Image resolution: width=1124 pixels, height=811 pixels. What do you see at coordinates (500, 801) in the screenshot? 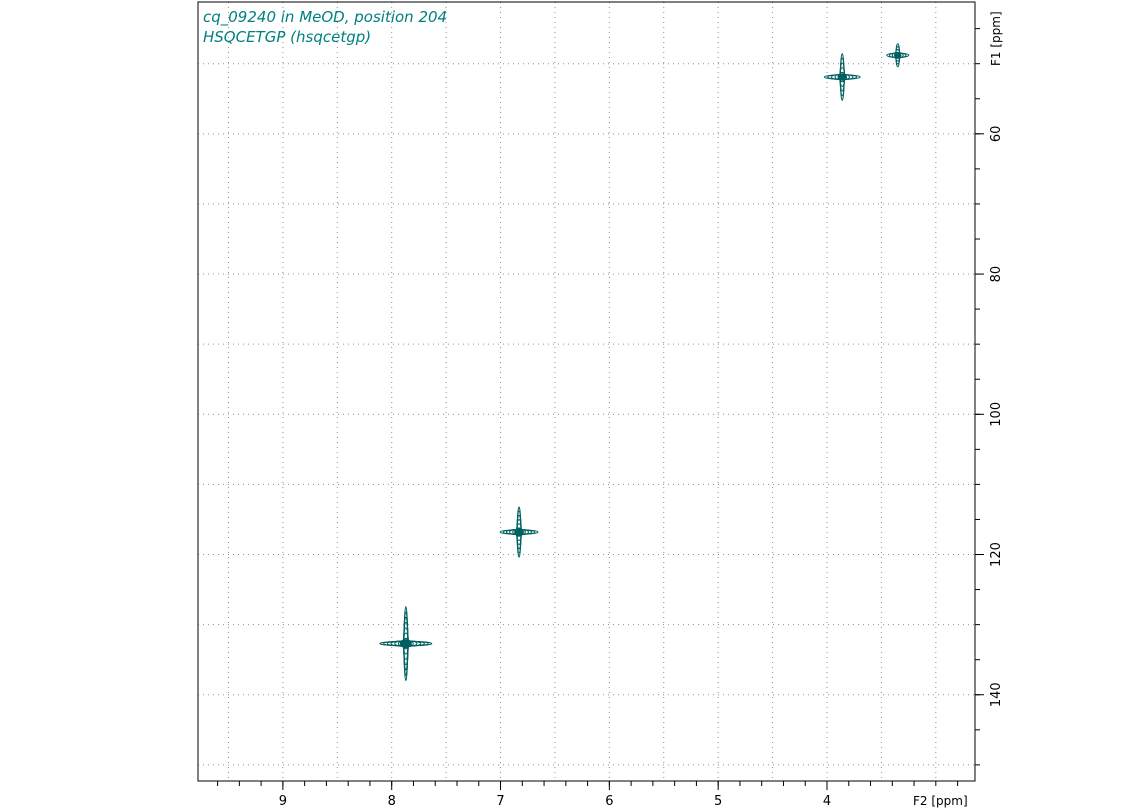
I see `x-tick-label: 7` at bounding box center [500, 801].